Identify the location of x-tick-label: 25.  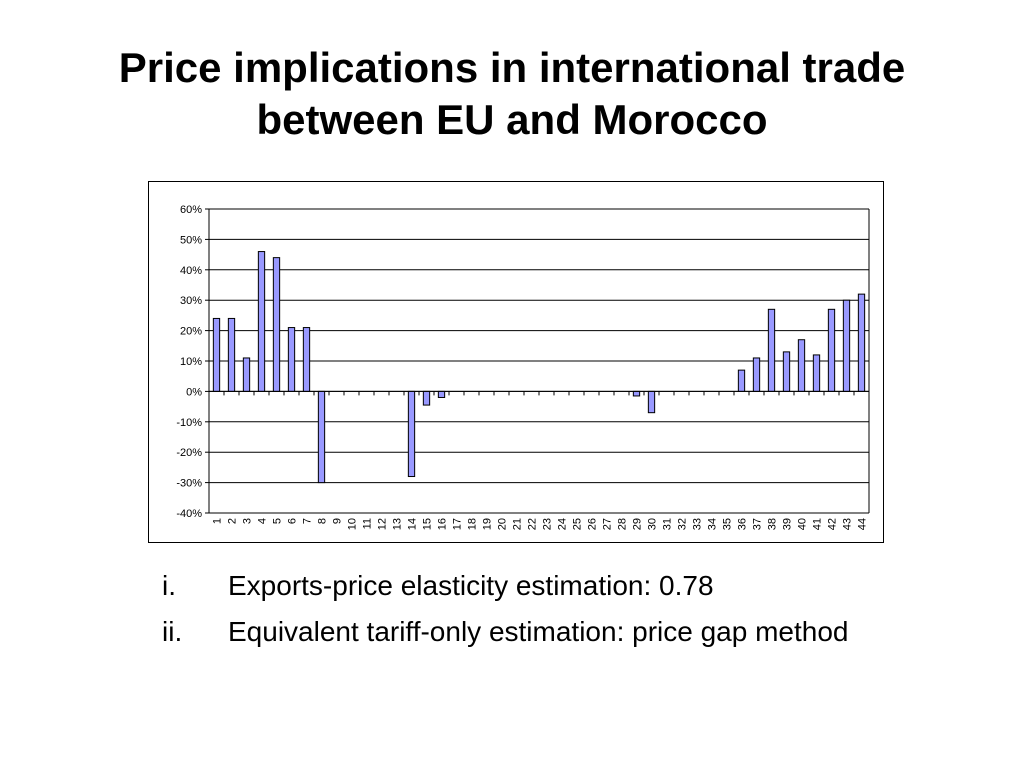
(578, 524).